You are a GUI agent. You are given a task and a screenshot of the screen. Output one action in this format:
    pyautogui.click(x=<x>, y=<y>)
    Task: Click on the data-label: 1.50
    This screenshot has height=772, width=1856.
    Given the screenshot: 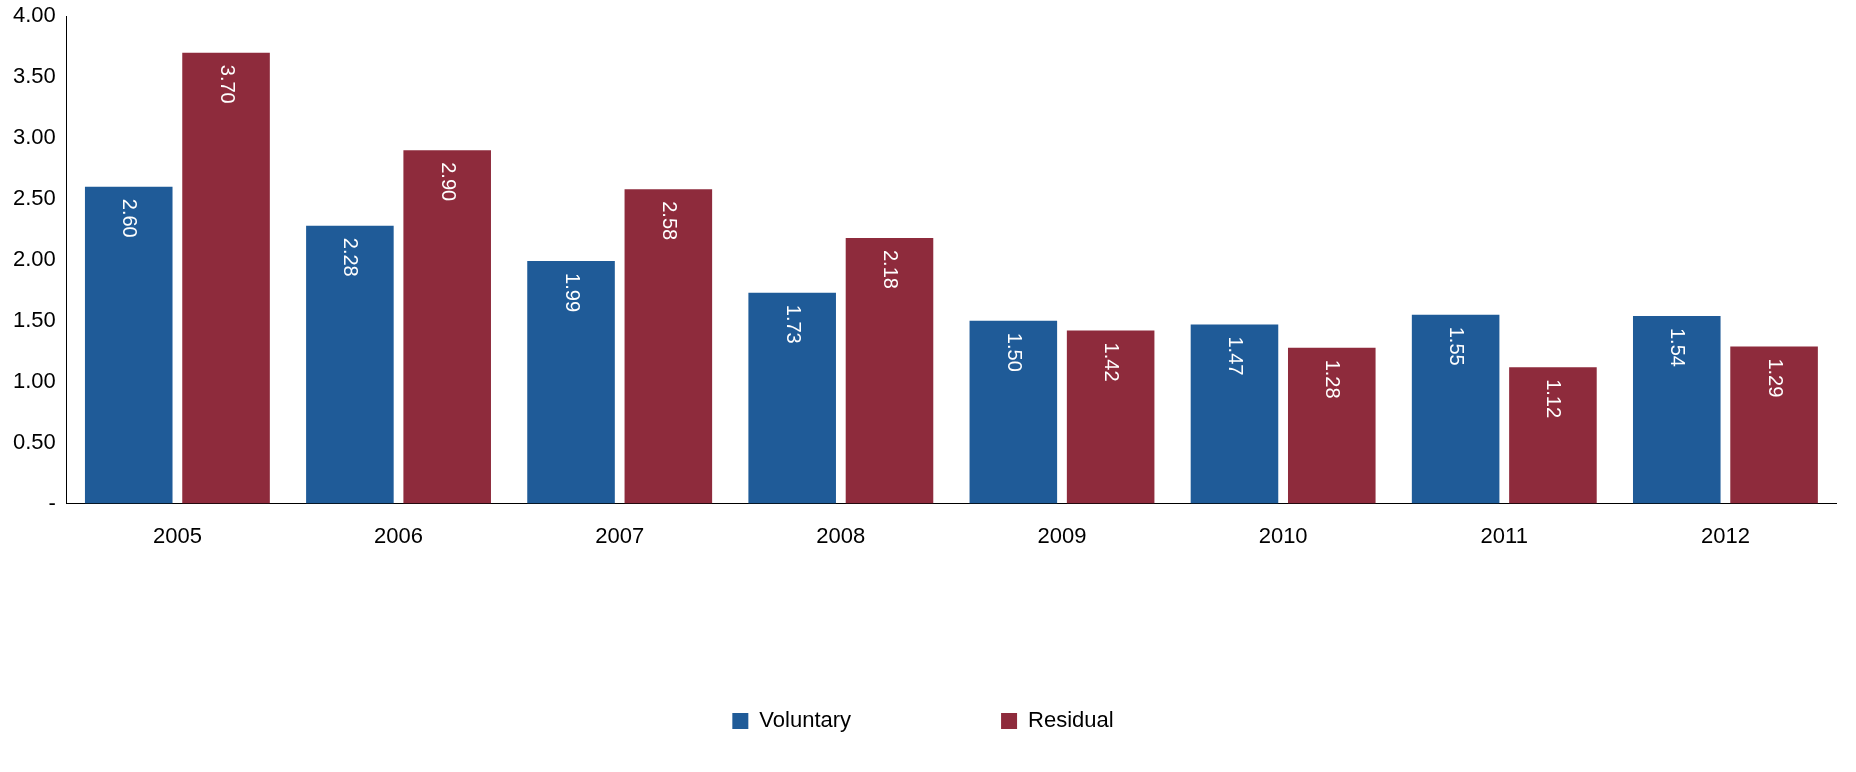 What is the action you would take?
    pyautogui.click(x=1014, y=352)
    